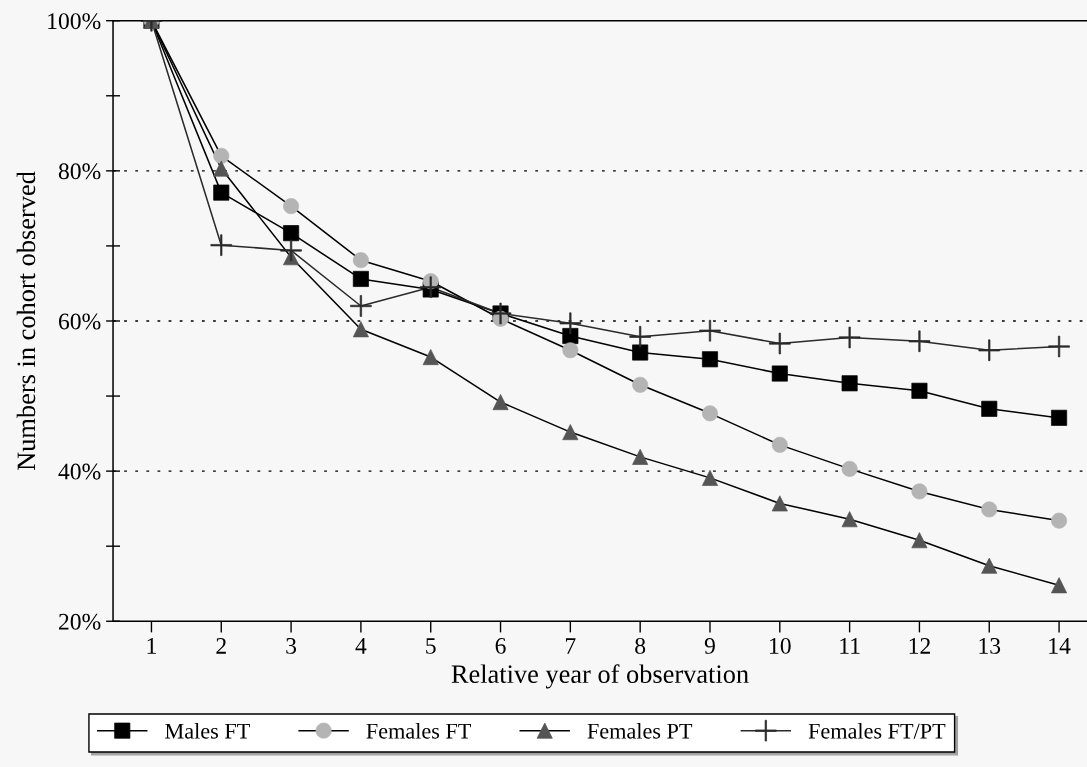 This screenshot has width=1087, height=767. What do you see at coordinates (26, 321) in the screenshot?
I see `y-axis-title: Numbers in cohort observed` at bounding box center [26, 321].